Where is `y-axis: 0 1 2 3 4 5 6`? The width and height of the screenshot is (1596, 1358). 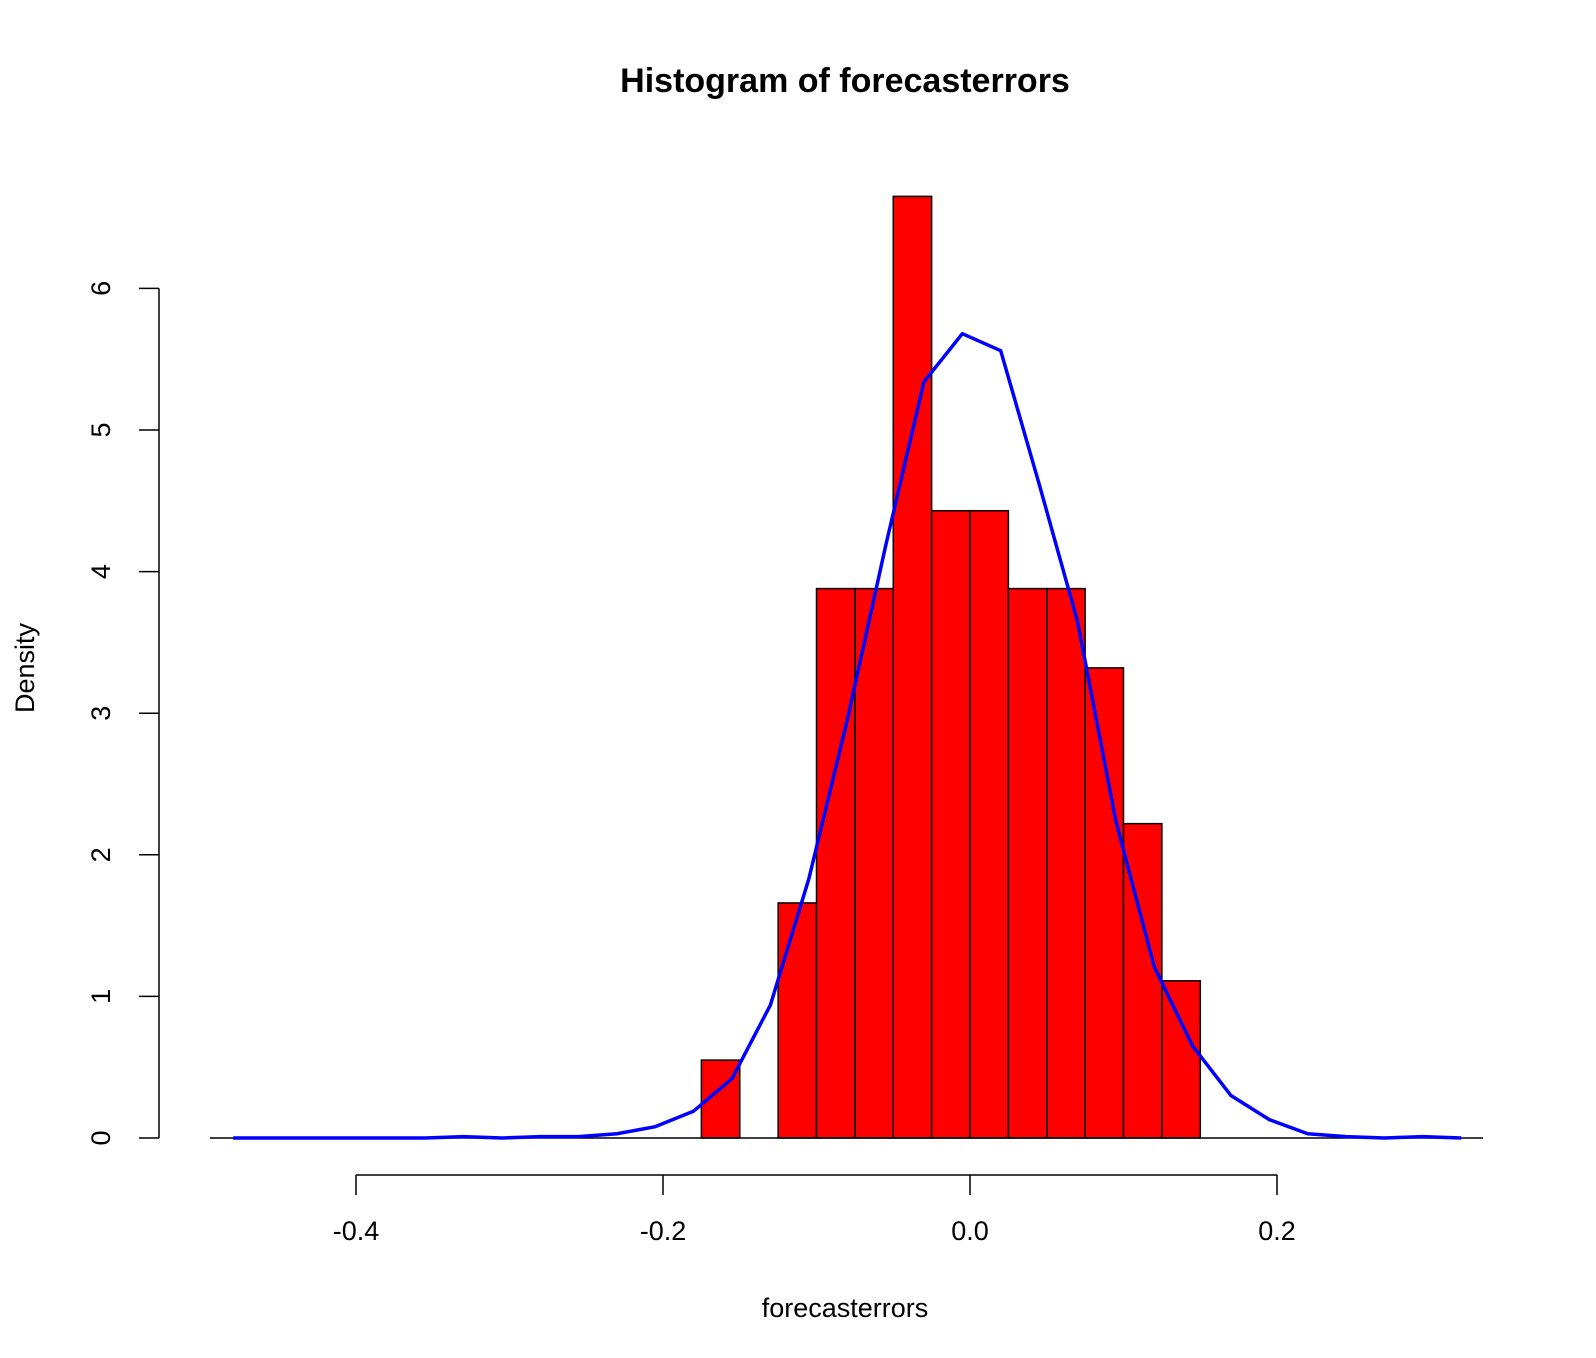
y-axis: 0 1 2 3 4 5 6 is located at coordinates (123, 713).